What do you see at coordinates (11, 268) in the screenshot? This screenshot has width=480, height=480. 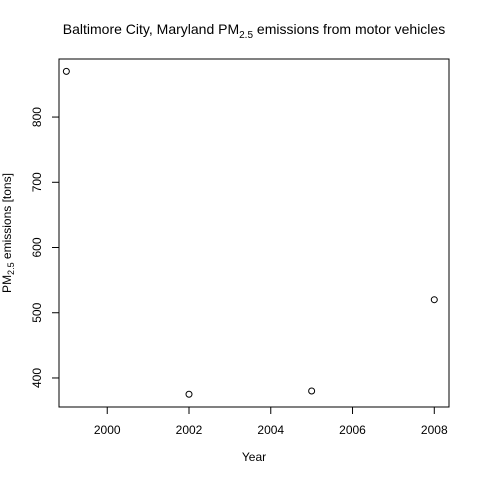 I see `y-axis-title-subscript: 2.5` at bounding box center [11, 268].